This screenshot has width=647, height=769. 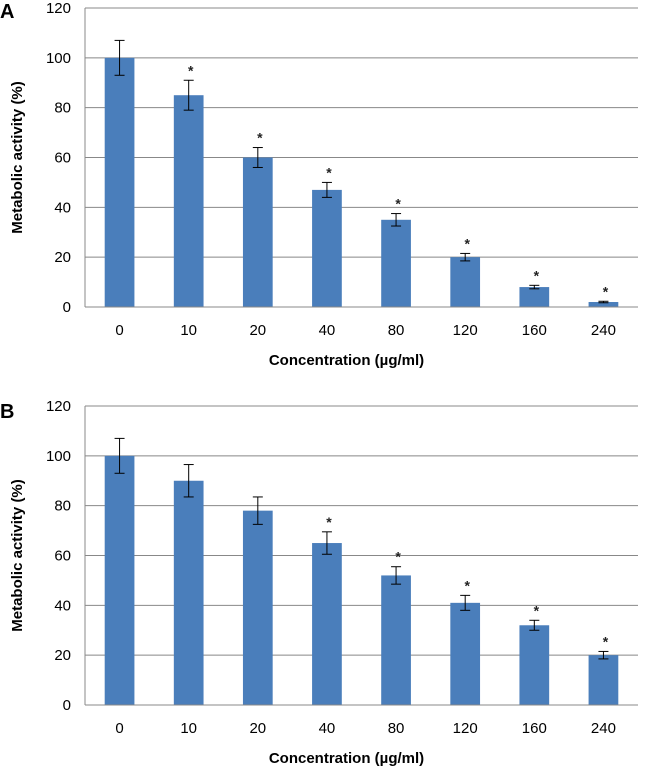 I want to click on panel-label: B, so click(x=7, y=412).